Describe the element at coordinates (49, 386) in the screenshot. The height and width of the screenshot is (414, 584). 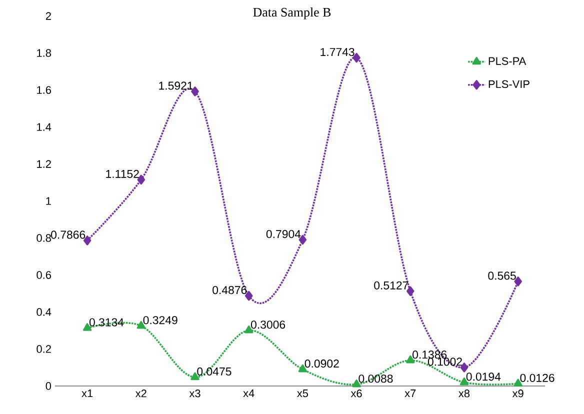
I see `y-tick-label: 0` at that location.